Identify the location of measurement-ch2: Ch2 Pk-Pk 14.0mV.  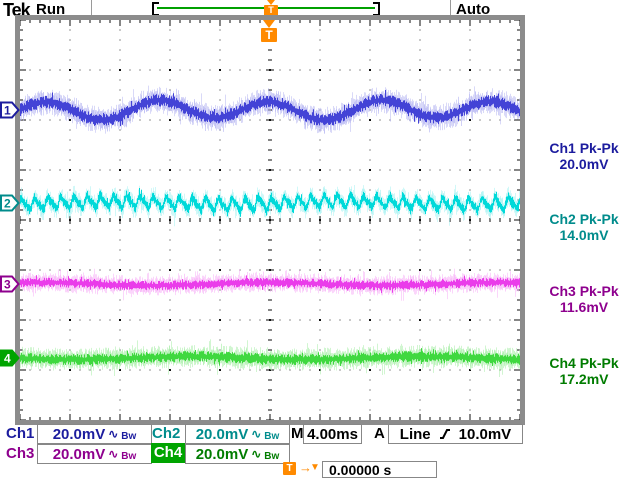
(584, 227).